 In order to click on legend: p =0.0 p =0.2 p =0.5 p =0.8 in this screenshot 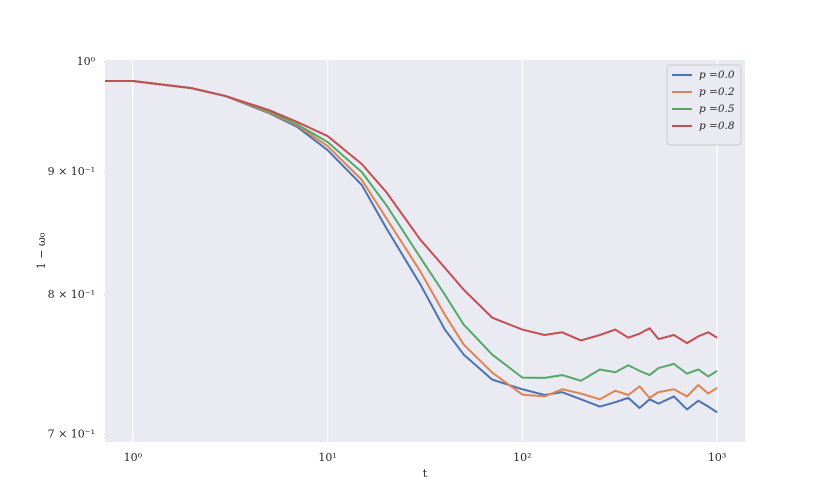, I will do `click(704, 105)`.